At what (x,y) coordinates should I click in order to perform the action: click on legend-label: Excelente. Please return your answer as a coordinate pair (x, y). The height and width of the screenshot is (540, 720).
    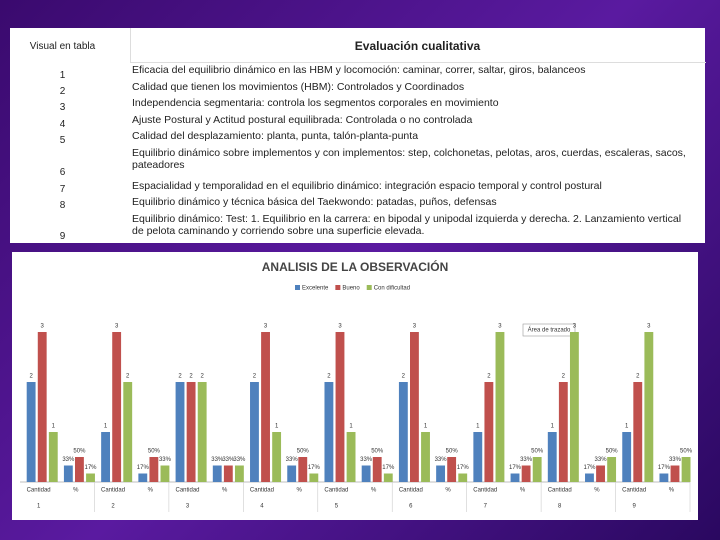
    Looking at the image, I should click on (315, 289).